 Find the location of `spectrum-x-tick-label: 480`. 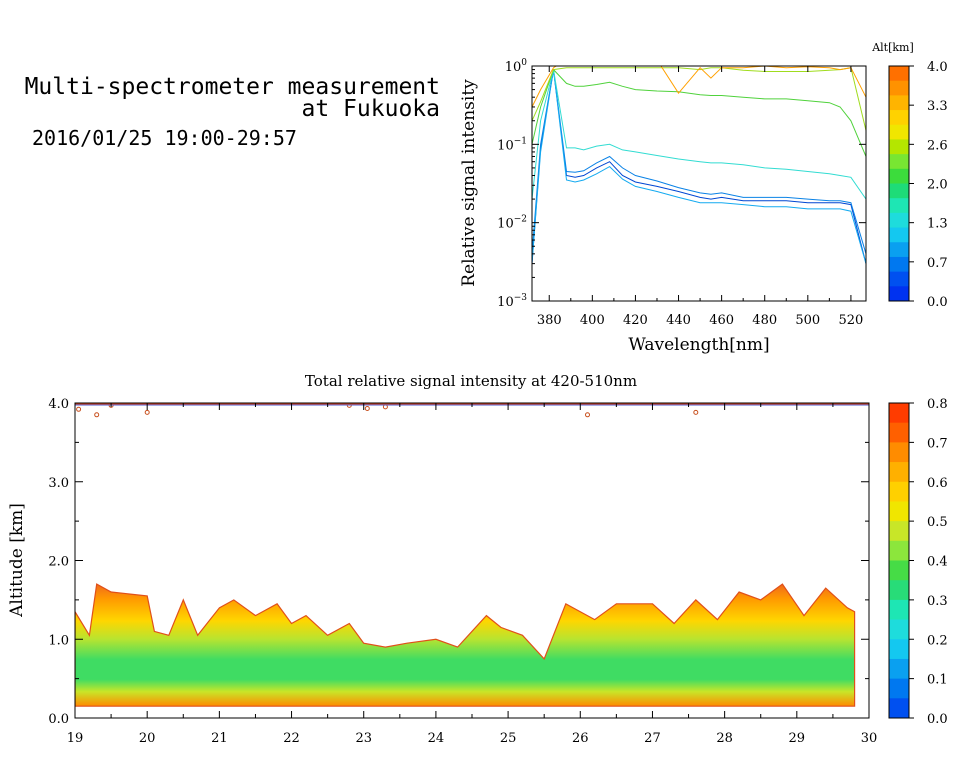

spectrum-x-tick-label: 480 is located at coordinates (764, 320).